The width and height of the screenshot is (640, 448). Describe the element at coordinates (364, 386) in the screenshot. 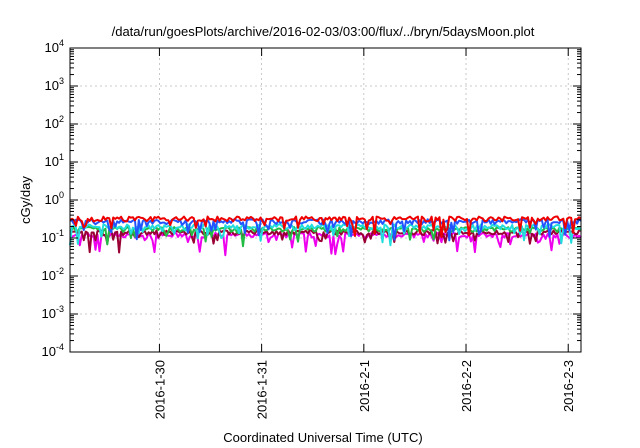

I see `x-tick-label: 2016-2-1` at that location.